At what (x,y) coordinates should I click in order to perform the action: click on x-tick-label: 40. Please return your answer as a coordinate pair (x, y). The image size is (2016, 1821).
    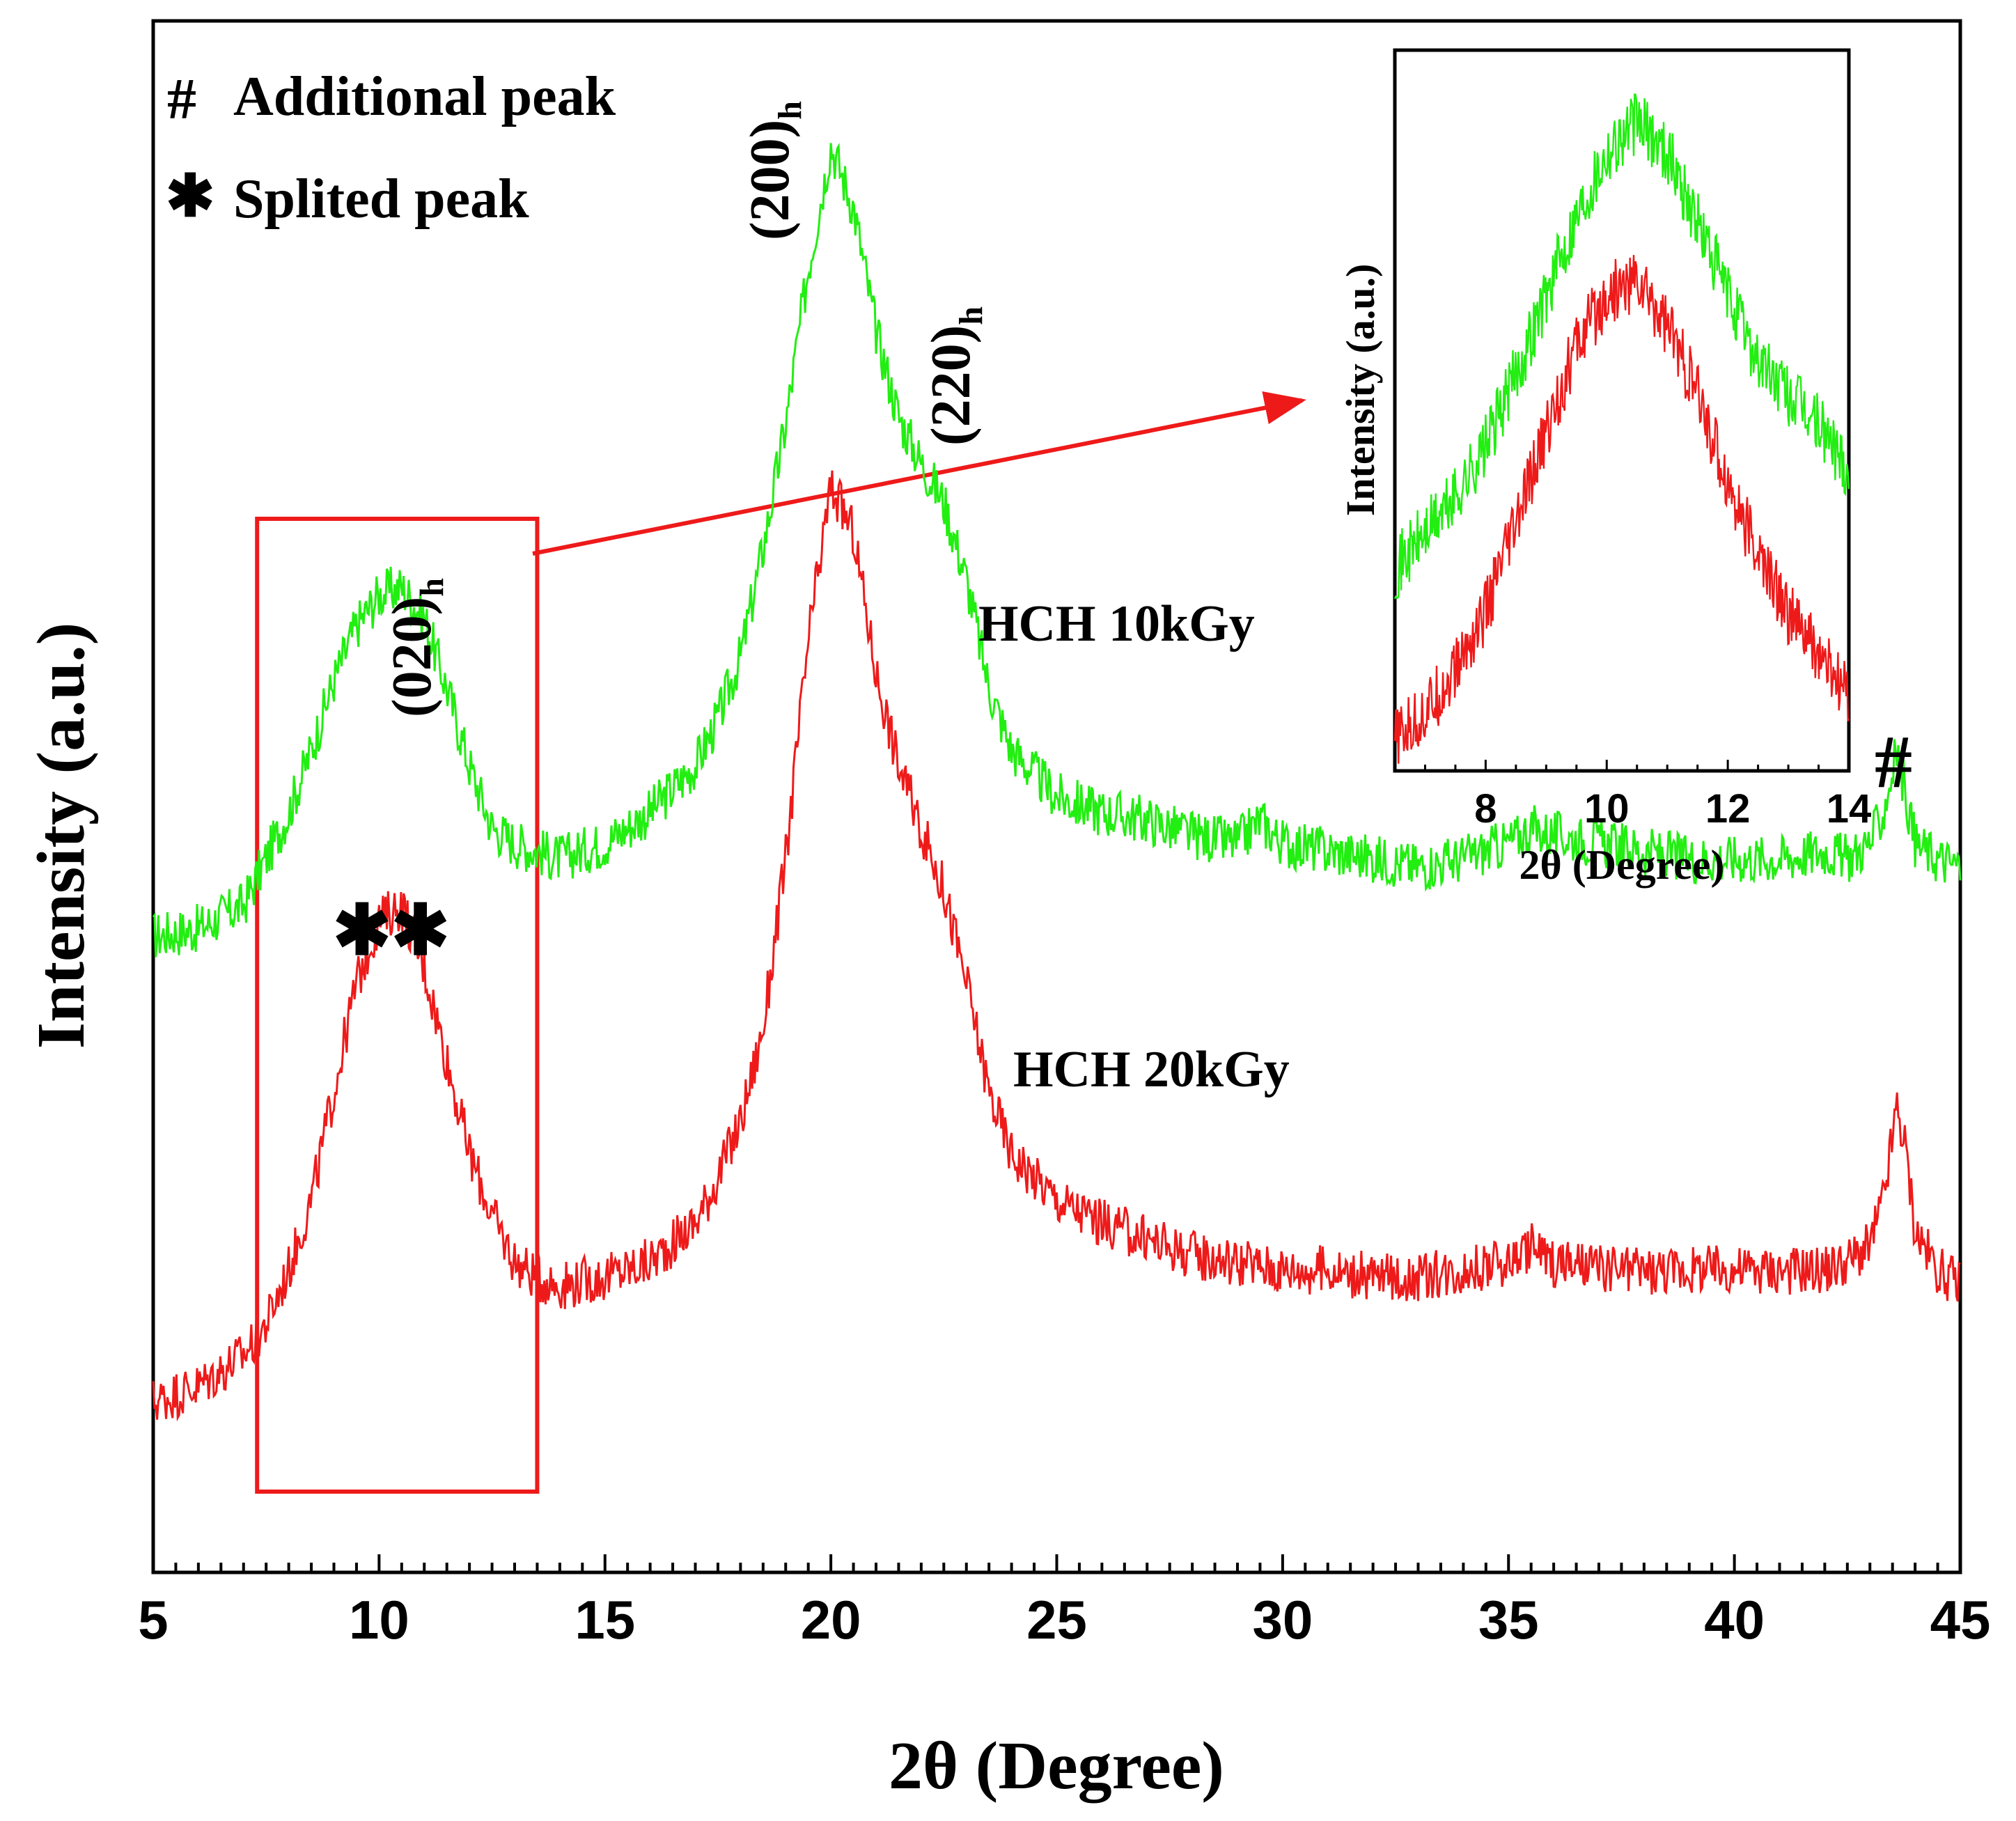
    Looking at the image, I should click on (1734, 1620).